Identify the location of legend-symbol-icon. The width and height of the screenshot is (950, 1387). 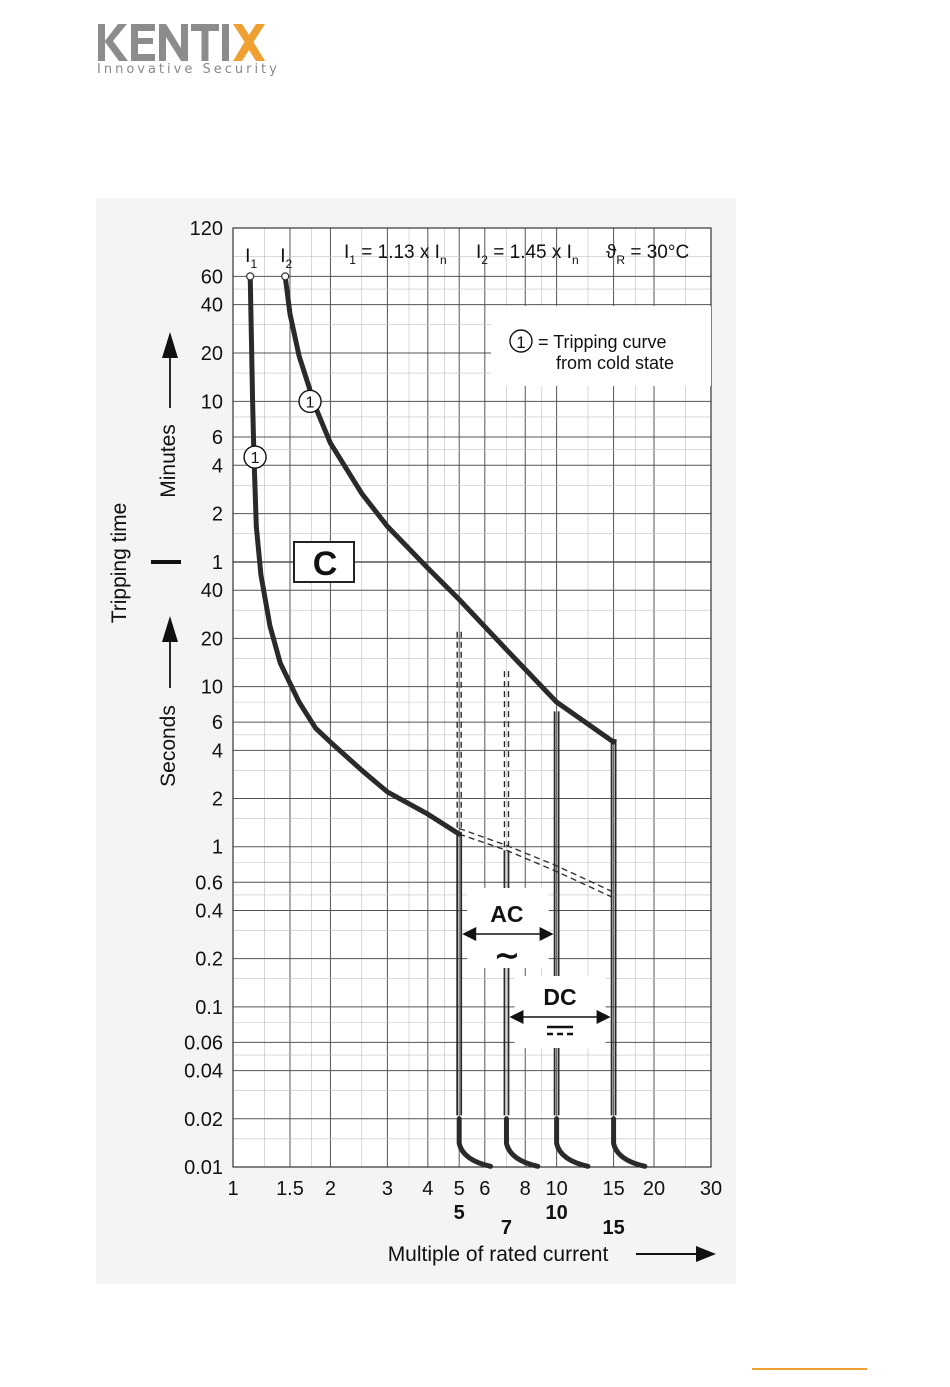
(521, 341).